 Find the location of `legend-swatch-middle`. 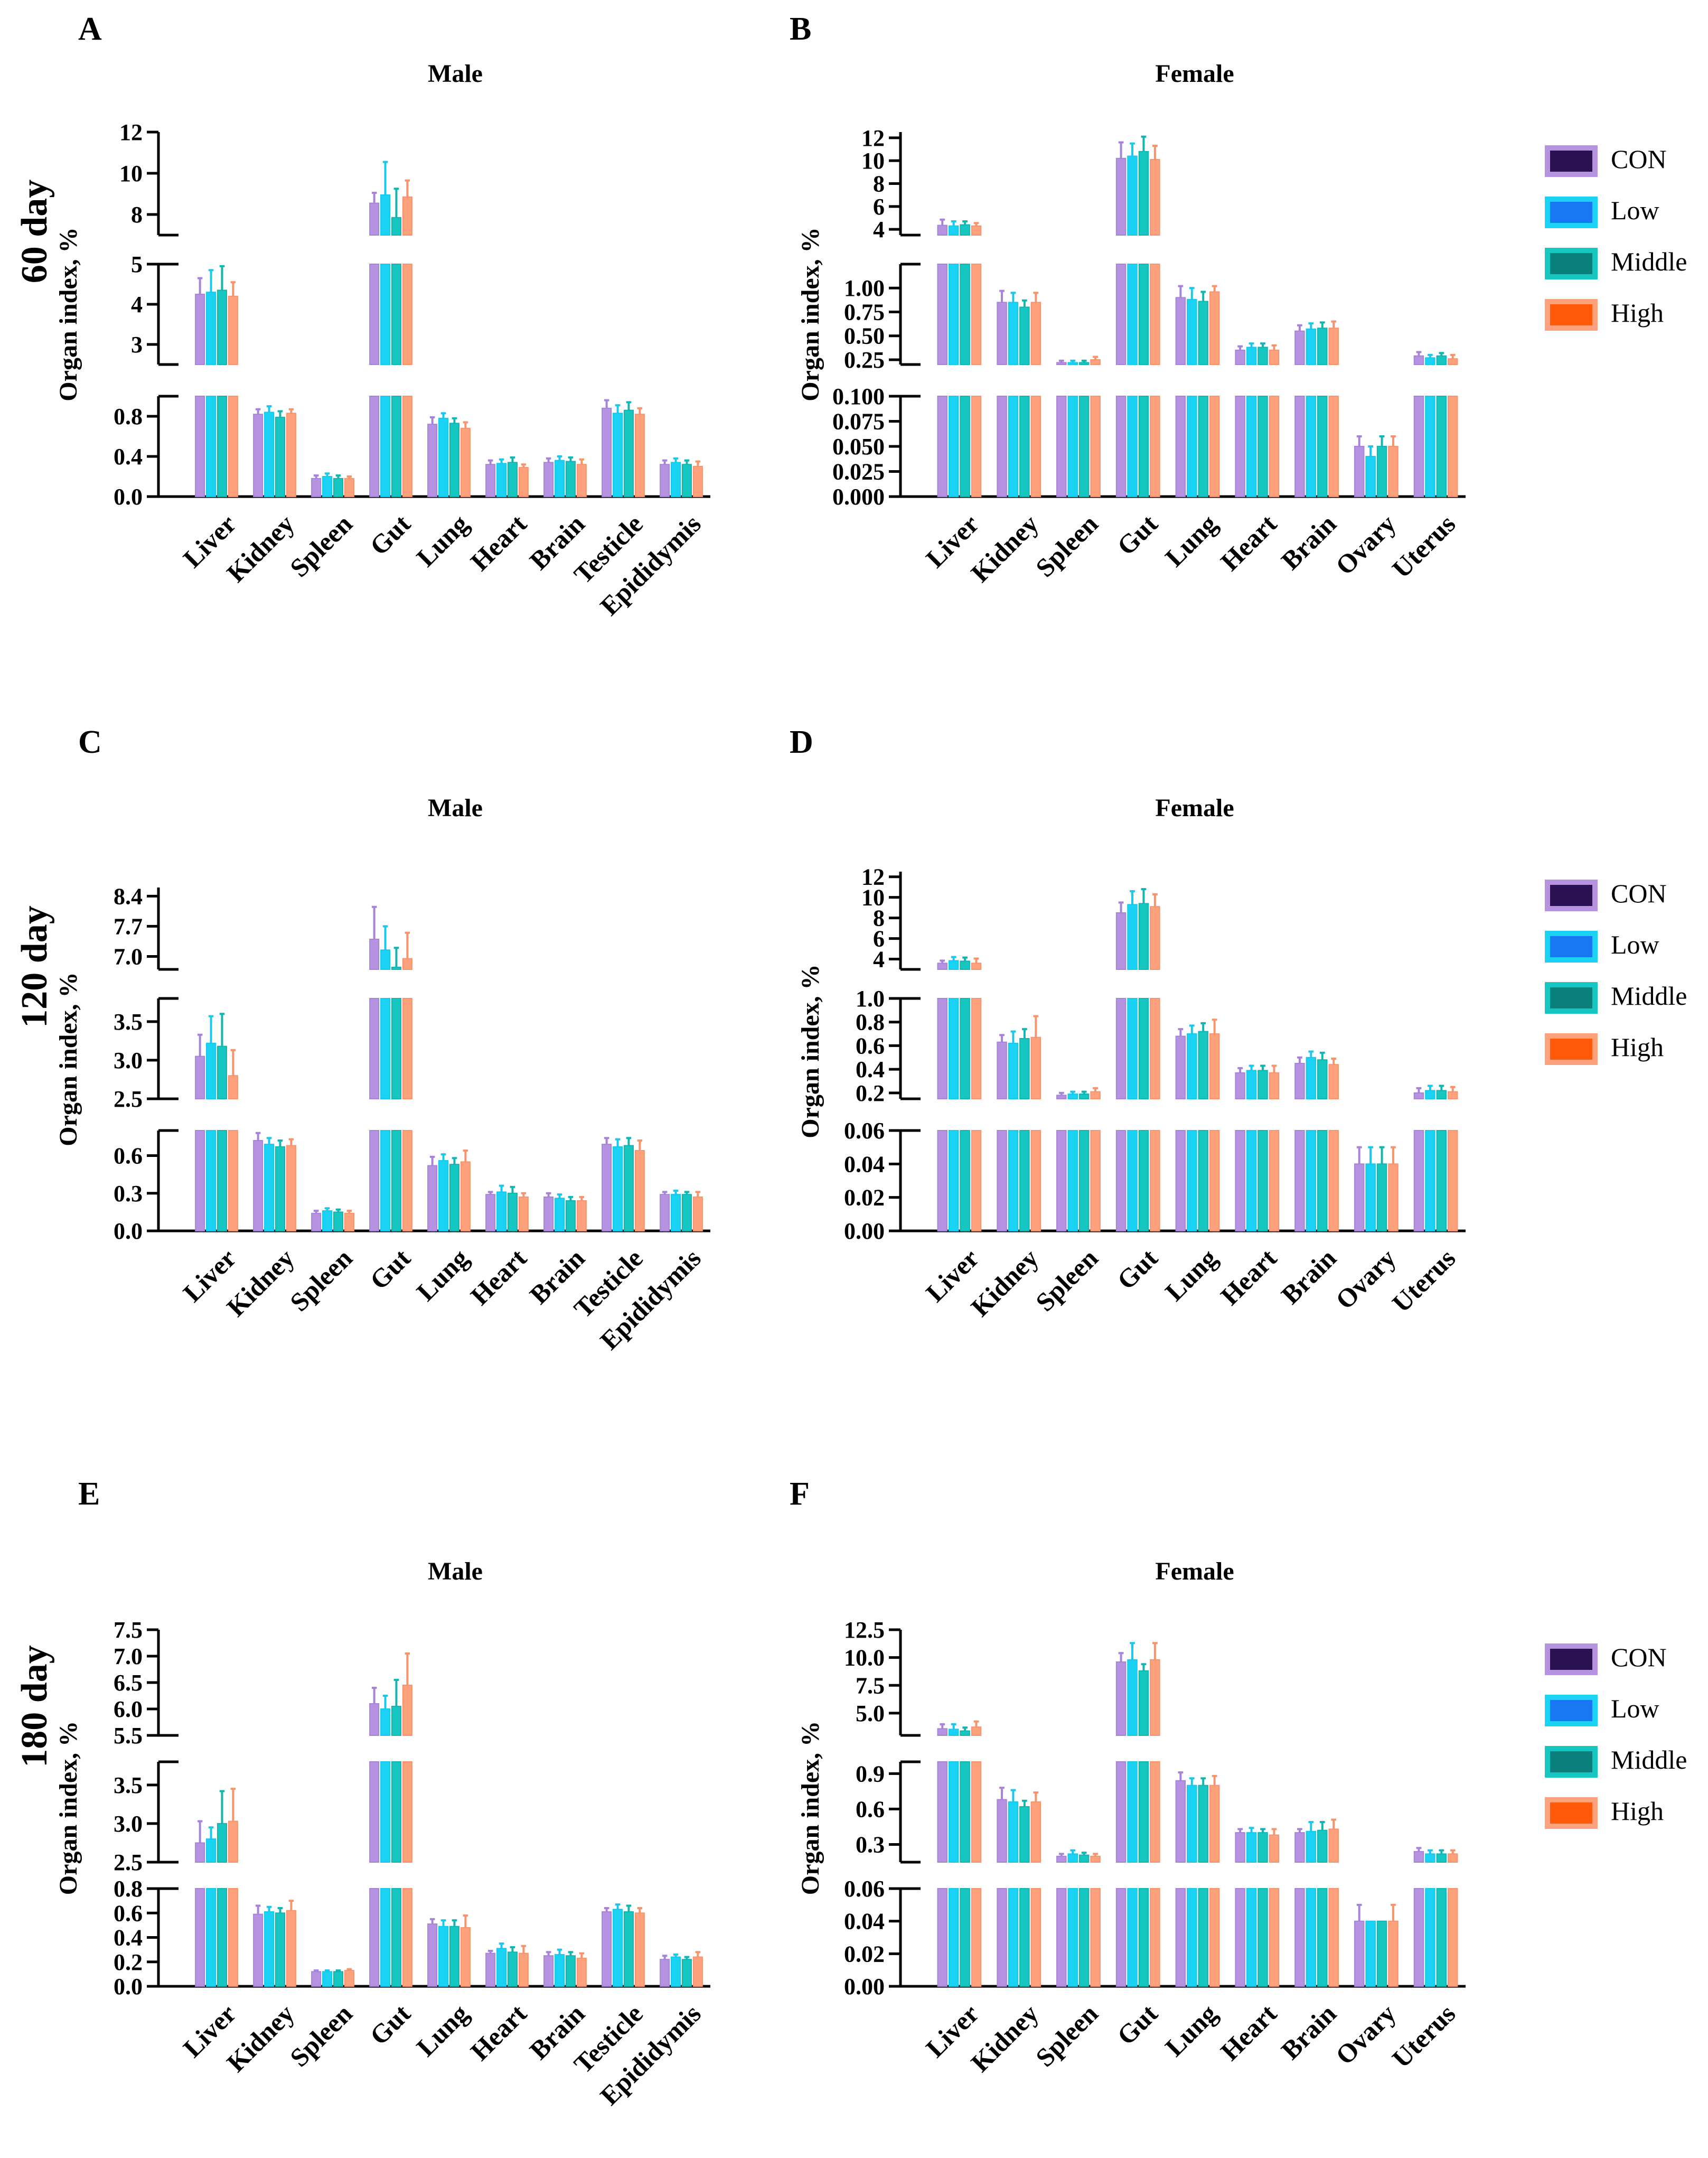

legend-swatch-middle is located at coordinates (1571, 1762).